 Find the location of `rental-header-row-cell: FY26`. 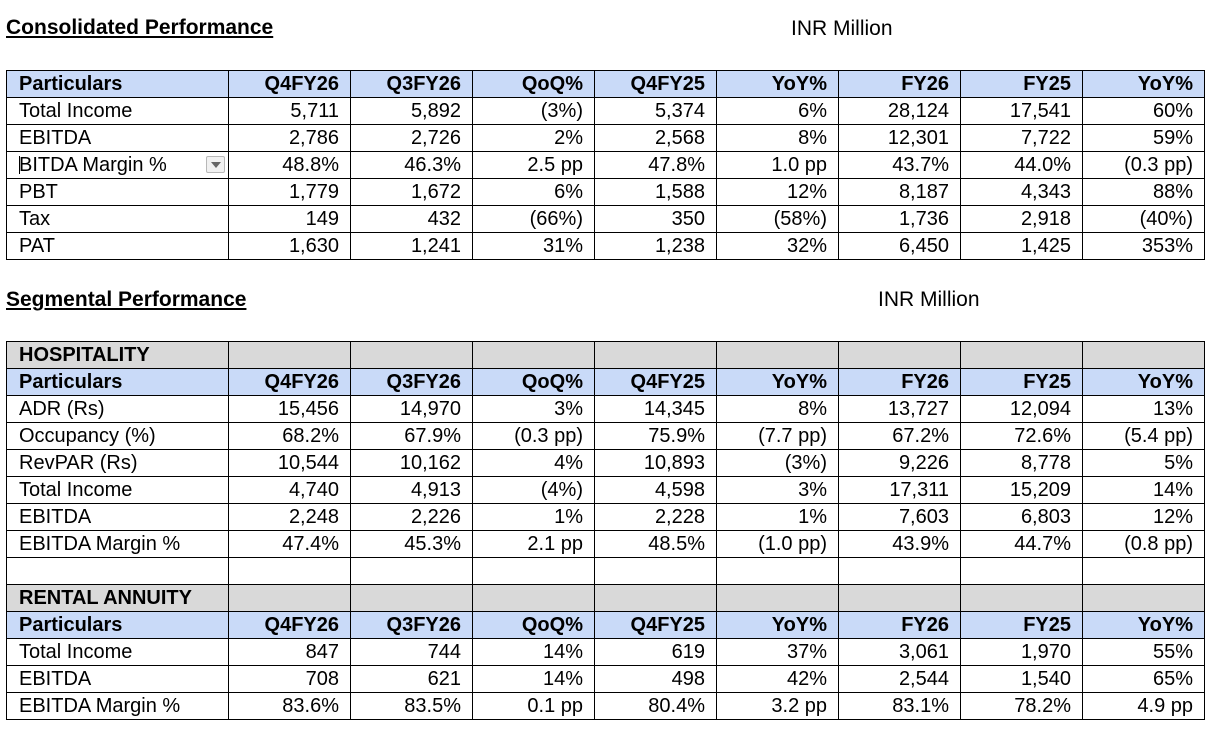

rental-header-row-cell: FY26 is located at coordinates (899, 625).